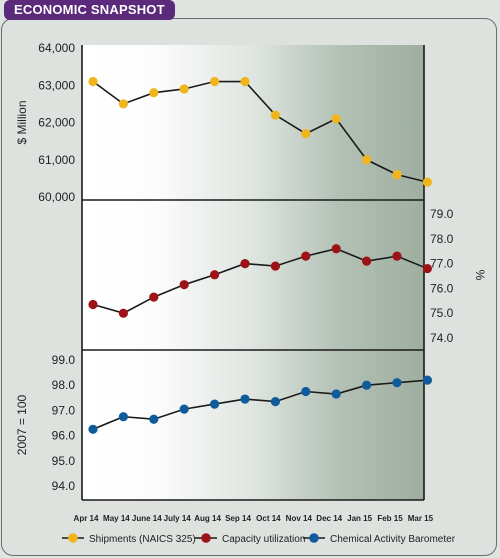  I want to click on header-title: ECONOMIC SNAPSHOT, so click(89, 10).